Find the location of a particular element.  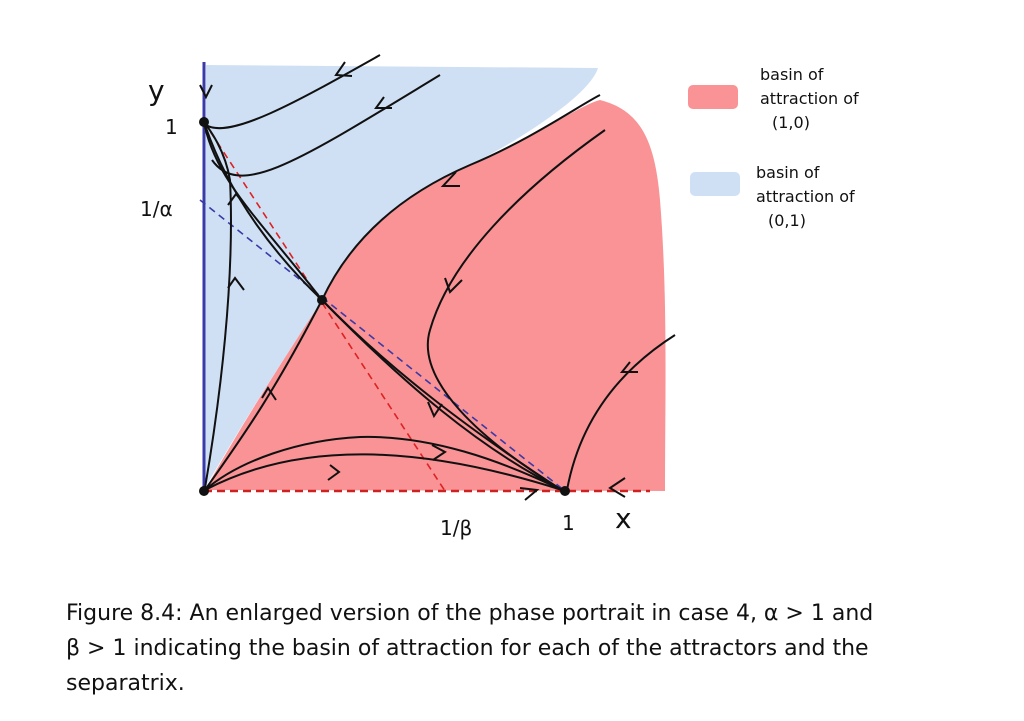

nullcline-blue is located at coordinates (382, 345).